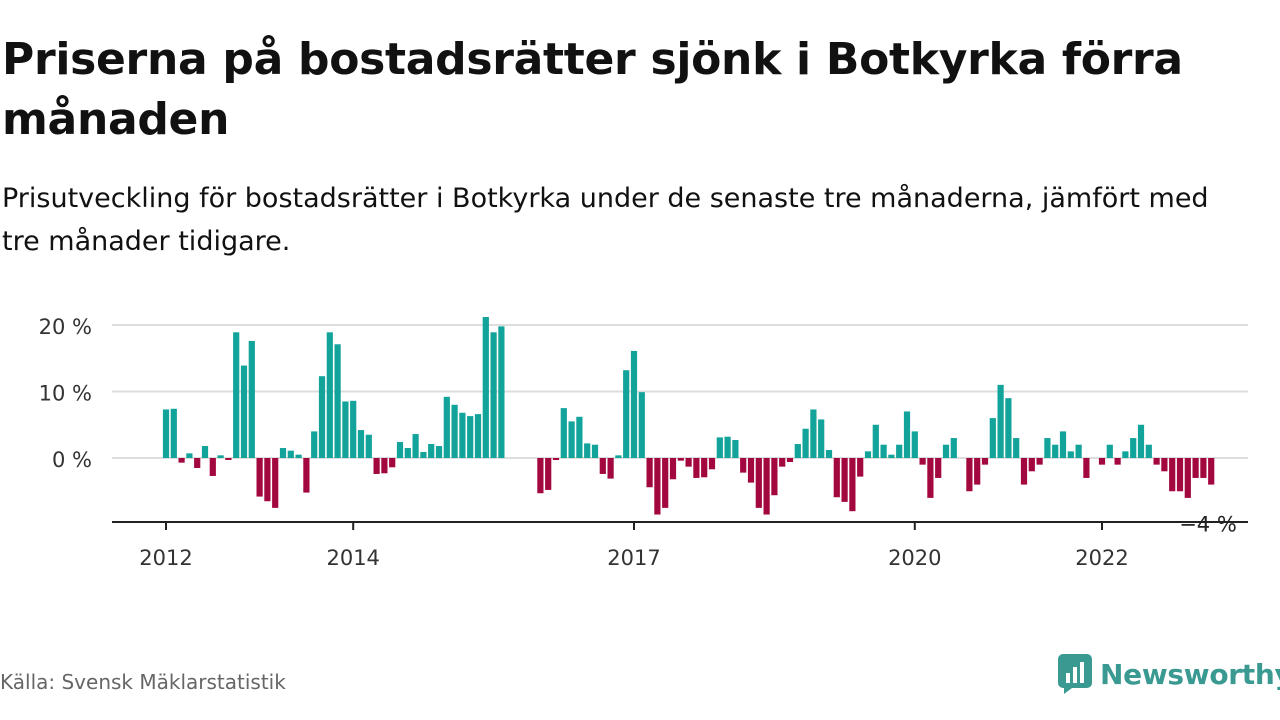 The height and width of the screenshot is (720, 1280). I want to click on x-tick-label: 2022, so click(1101, 558).